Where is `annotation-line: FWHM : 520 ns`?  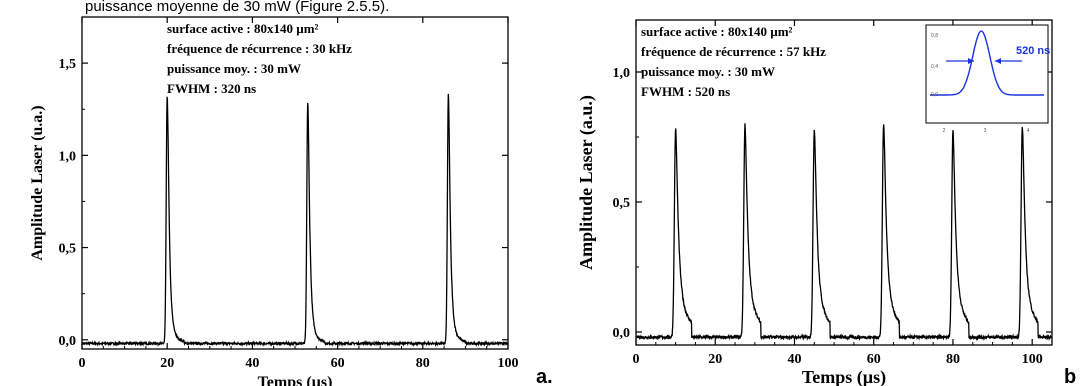
annotation-line: FWHM : 520 ns is located at coordinates (685, 91).